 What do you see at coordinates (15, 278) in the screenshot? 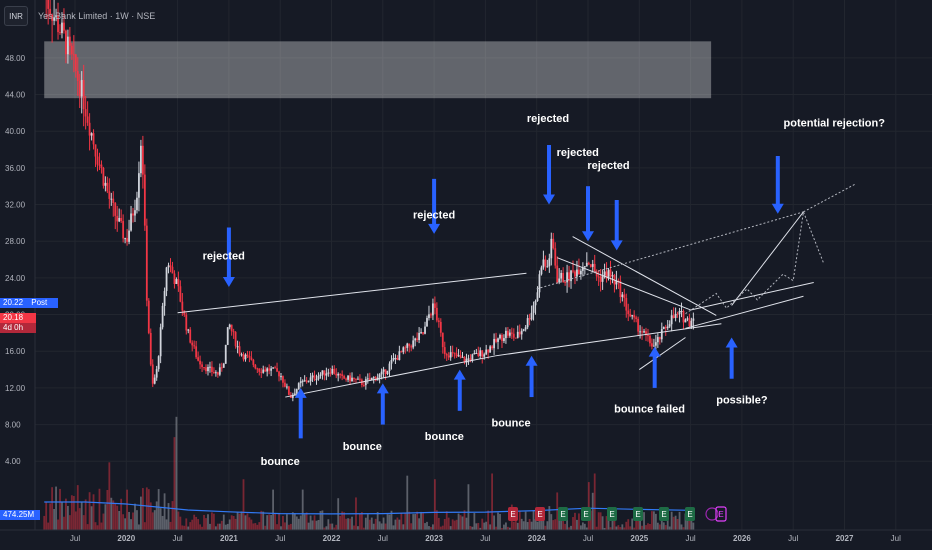
I see `y-tick-label: 24.00` at bounding box center [15, 278].